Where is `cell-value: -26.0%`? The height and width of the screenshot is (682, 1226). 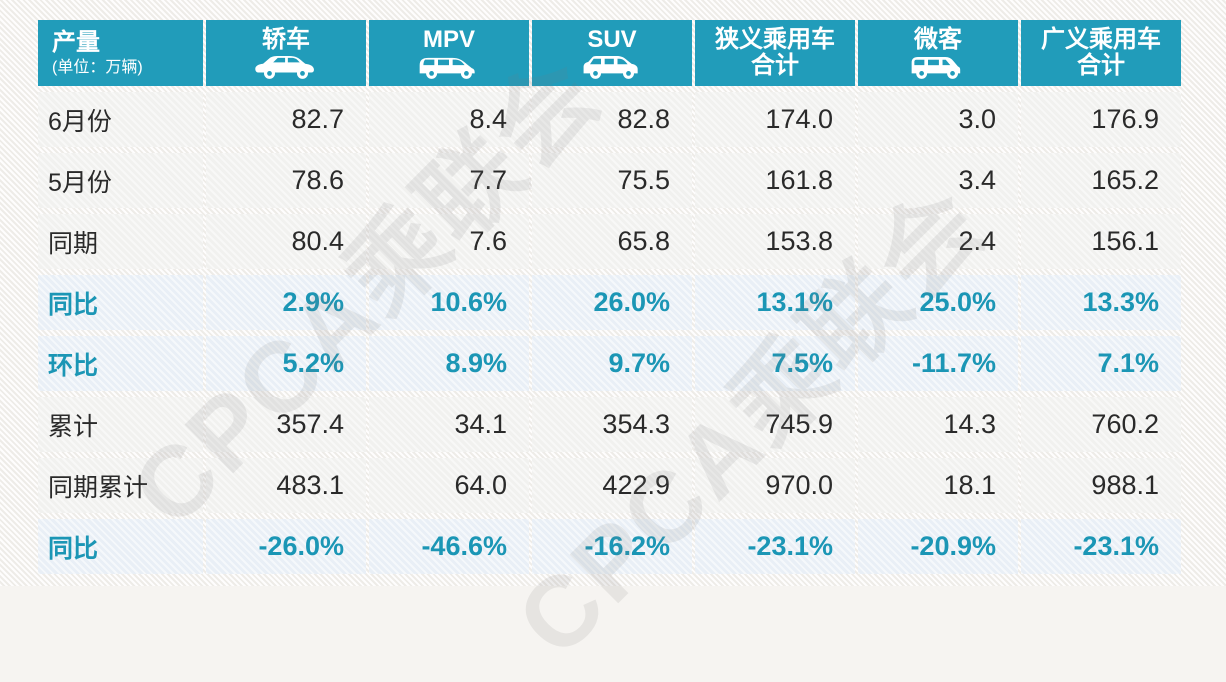 cell-value: -26.0% is located at coordinates (286, 546).